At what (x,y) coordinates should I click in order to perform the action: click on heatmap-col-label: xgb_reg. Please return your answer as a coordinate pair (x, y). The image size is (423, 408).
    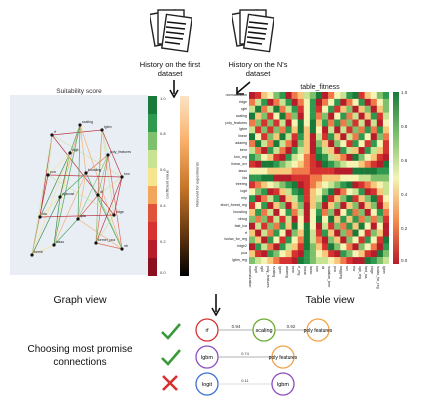
    Looking at the image, I should click on (359, 272).